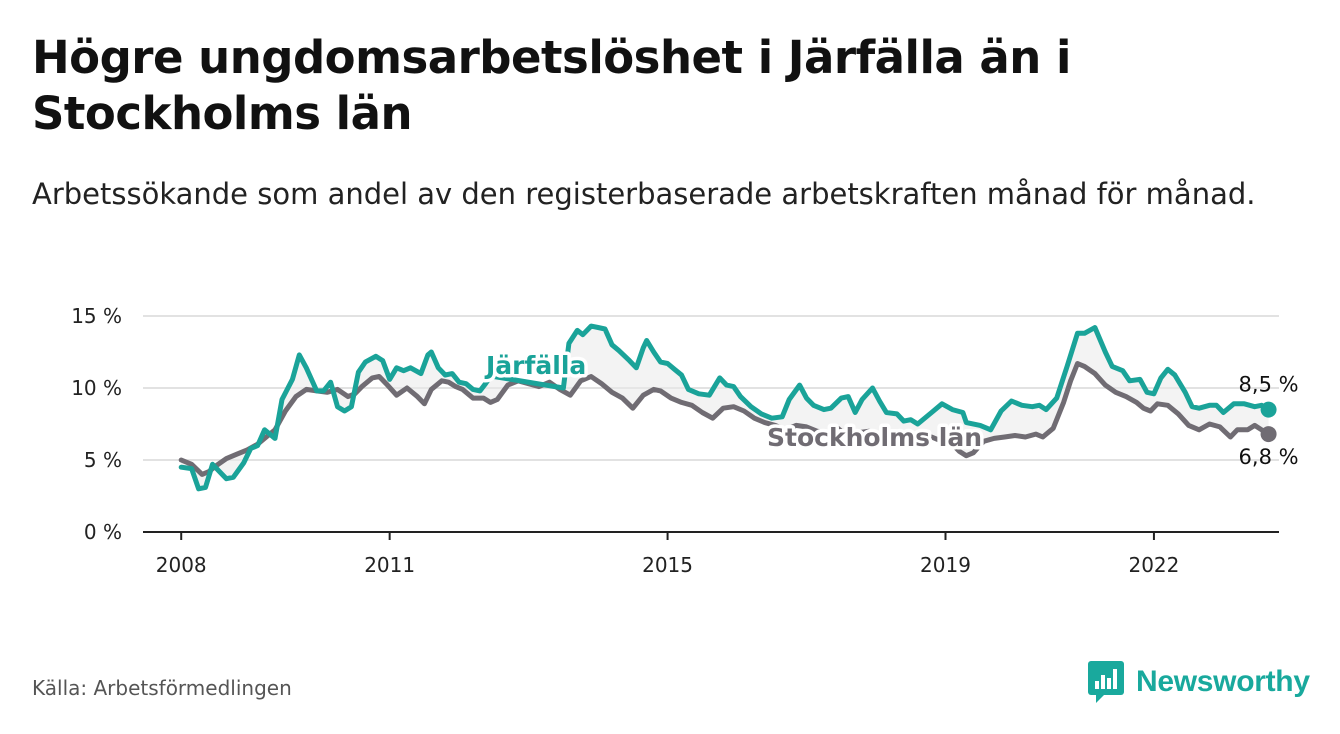  I want to click on y-tick-label: 5 %, so click(103, 460).